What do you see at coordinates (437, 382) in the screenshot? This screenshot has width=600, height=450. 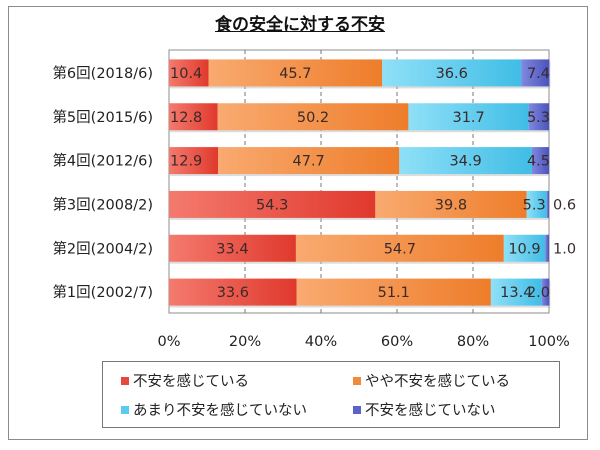 I see `legend-label: やや不安を感じている` at bounding box center [437, 382].